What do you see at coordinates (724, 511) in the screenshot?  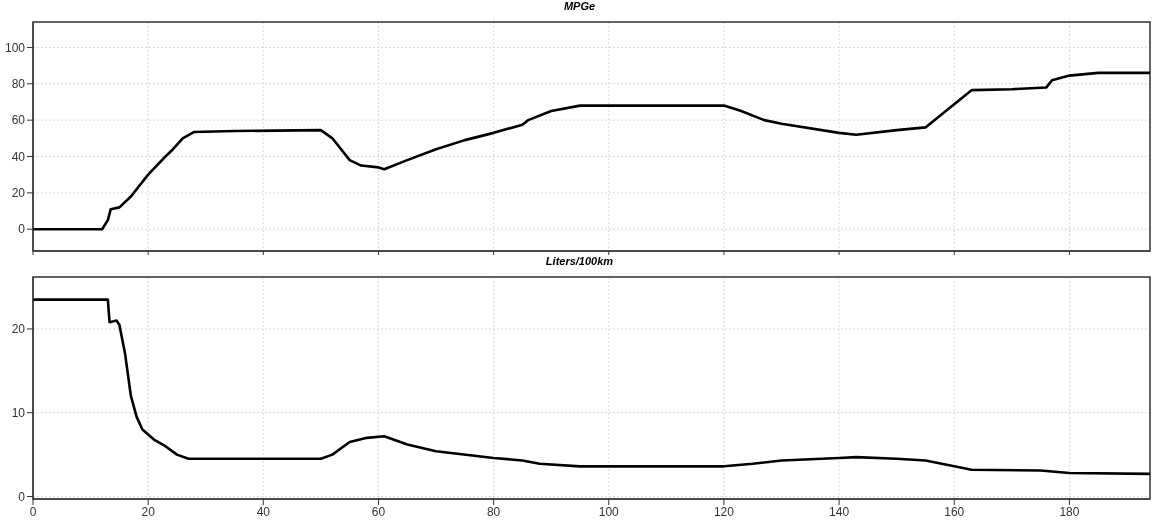 I see `x-tick-label: 120` at bounding box center [724, 511].